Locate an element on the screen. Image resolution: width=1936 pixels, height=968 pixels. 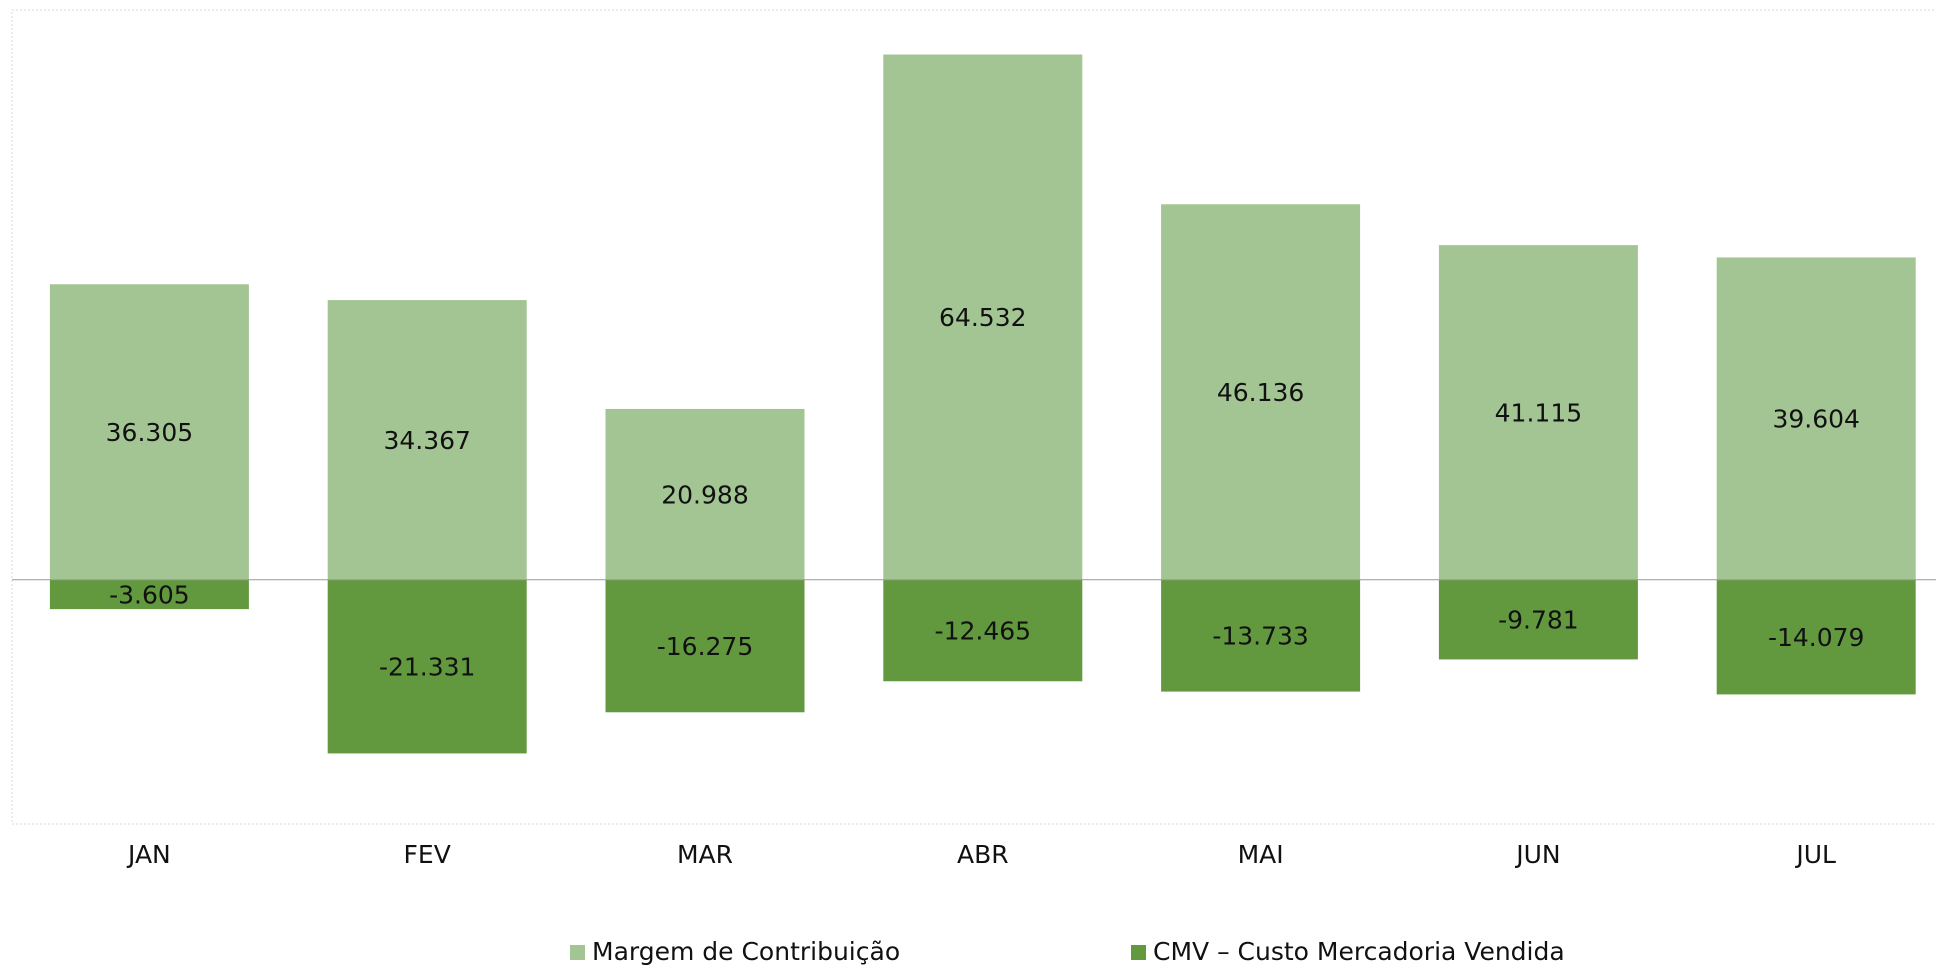
legend-label: CMV – Custo Mercadoria Vendida is located at coordinates (1359, 951).